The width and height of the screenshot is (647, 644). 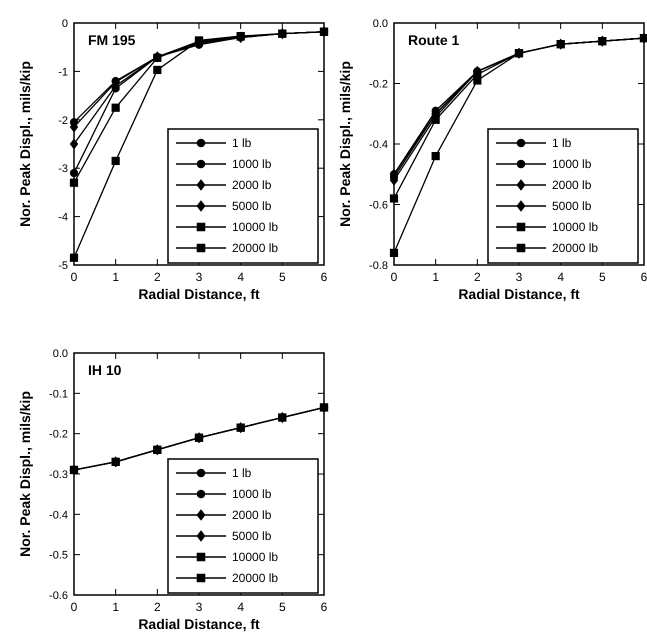 What do you see at coordinates (434, 40) in the screenshot?
I see `text: Route 1` at bounding box center [434, 40].